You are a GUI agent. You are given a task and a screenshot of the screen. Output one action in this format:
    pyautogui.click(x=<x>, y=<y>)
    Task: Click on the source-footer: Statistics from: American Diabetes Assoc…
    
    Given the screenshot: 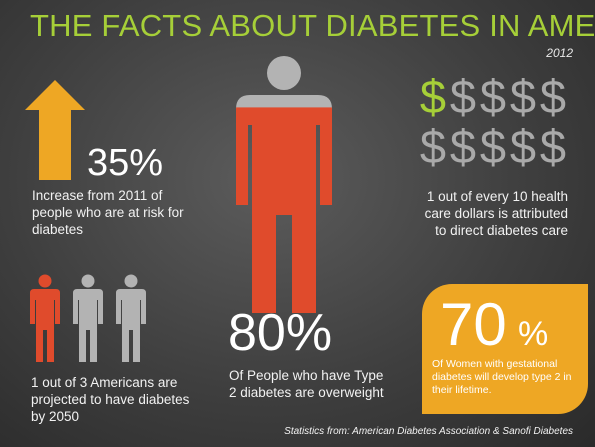 What is the action you would take?
    pyautogui.click(x=428, y=431)
    